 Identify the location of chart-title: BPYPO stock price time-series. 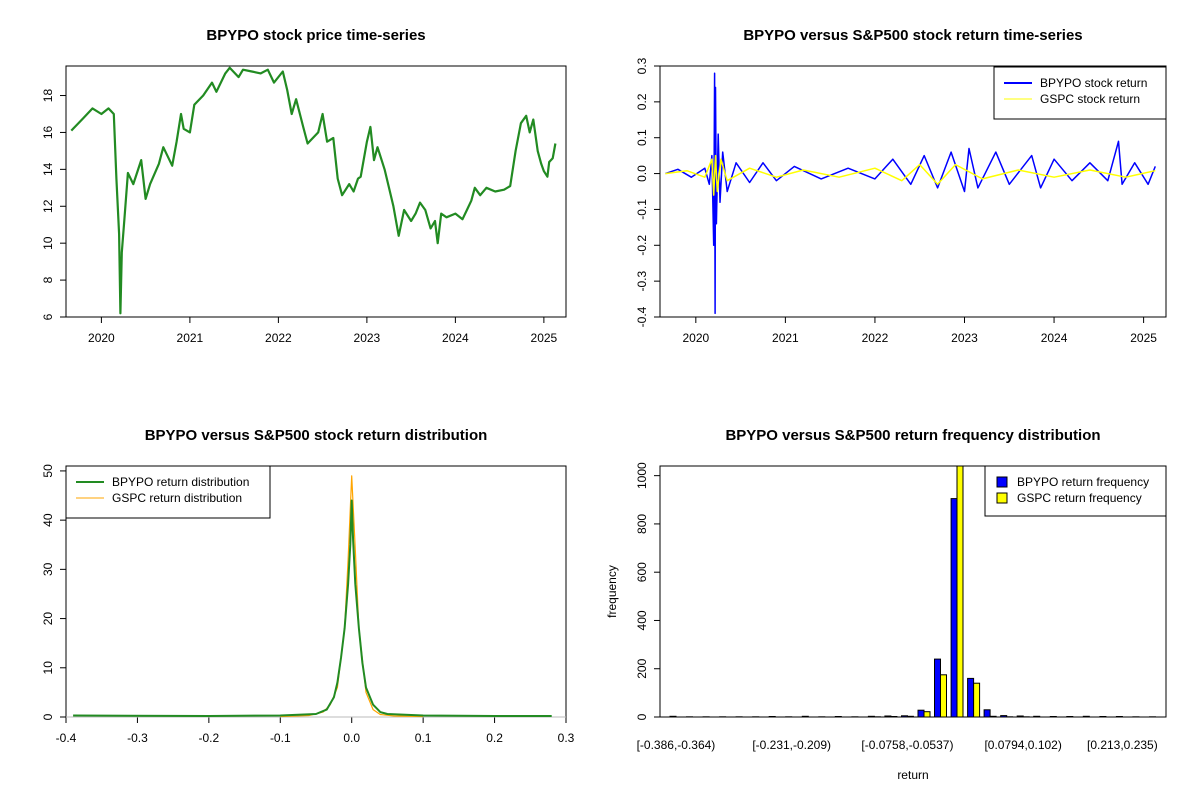
(315, 35).